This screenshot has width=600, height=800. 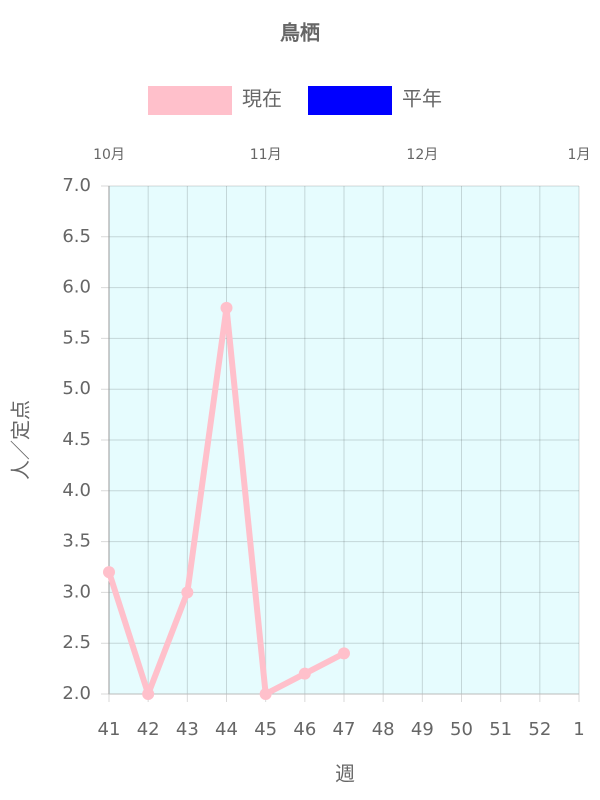 What do you see at coordinates (262, 99) in the screenshot?
I see `legend-label: 現在` at bounding box center [262, 99].